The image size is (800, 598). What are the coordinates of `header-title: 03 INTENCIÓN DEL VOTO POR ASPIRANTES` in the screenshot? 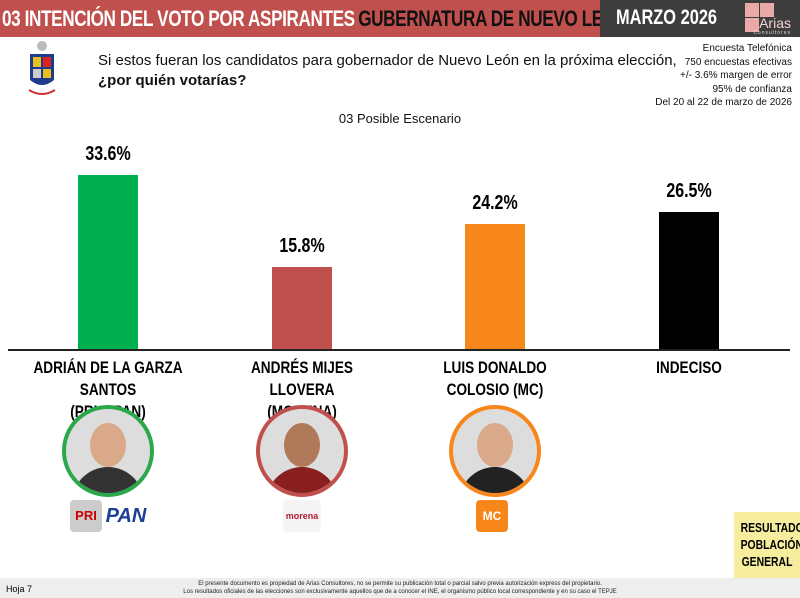 It's located at (178, 18).